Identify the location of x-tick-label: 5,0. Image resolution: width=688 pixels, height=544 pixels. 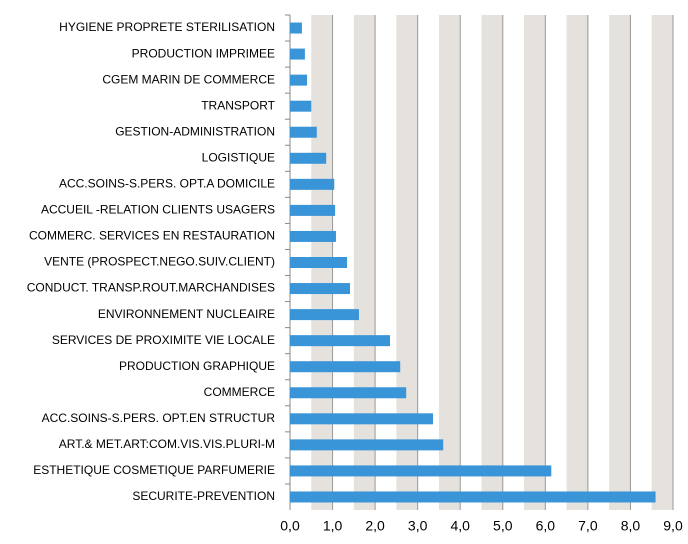
(503, 526).